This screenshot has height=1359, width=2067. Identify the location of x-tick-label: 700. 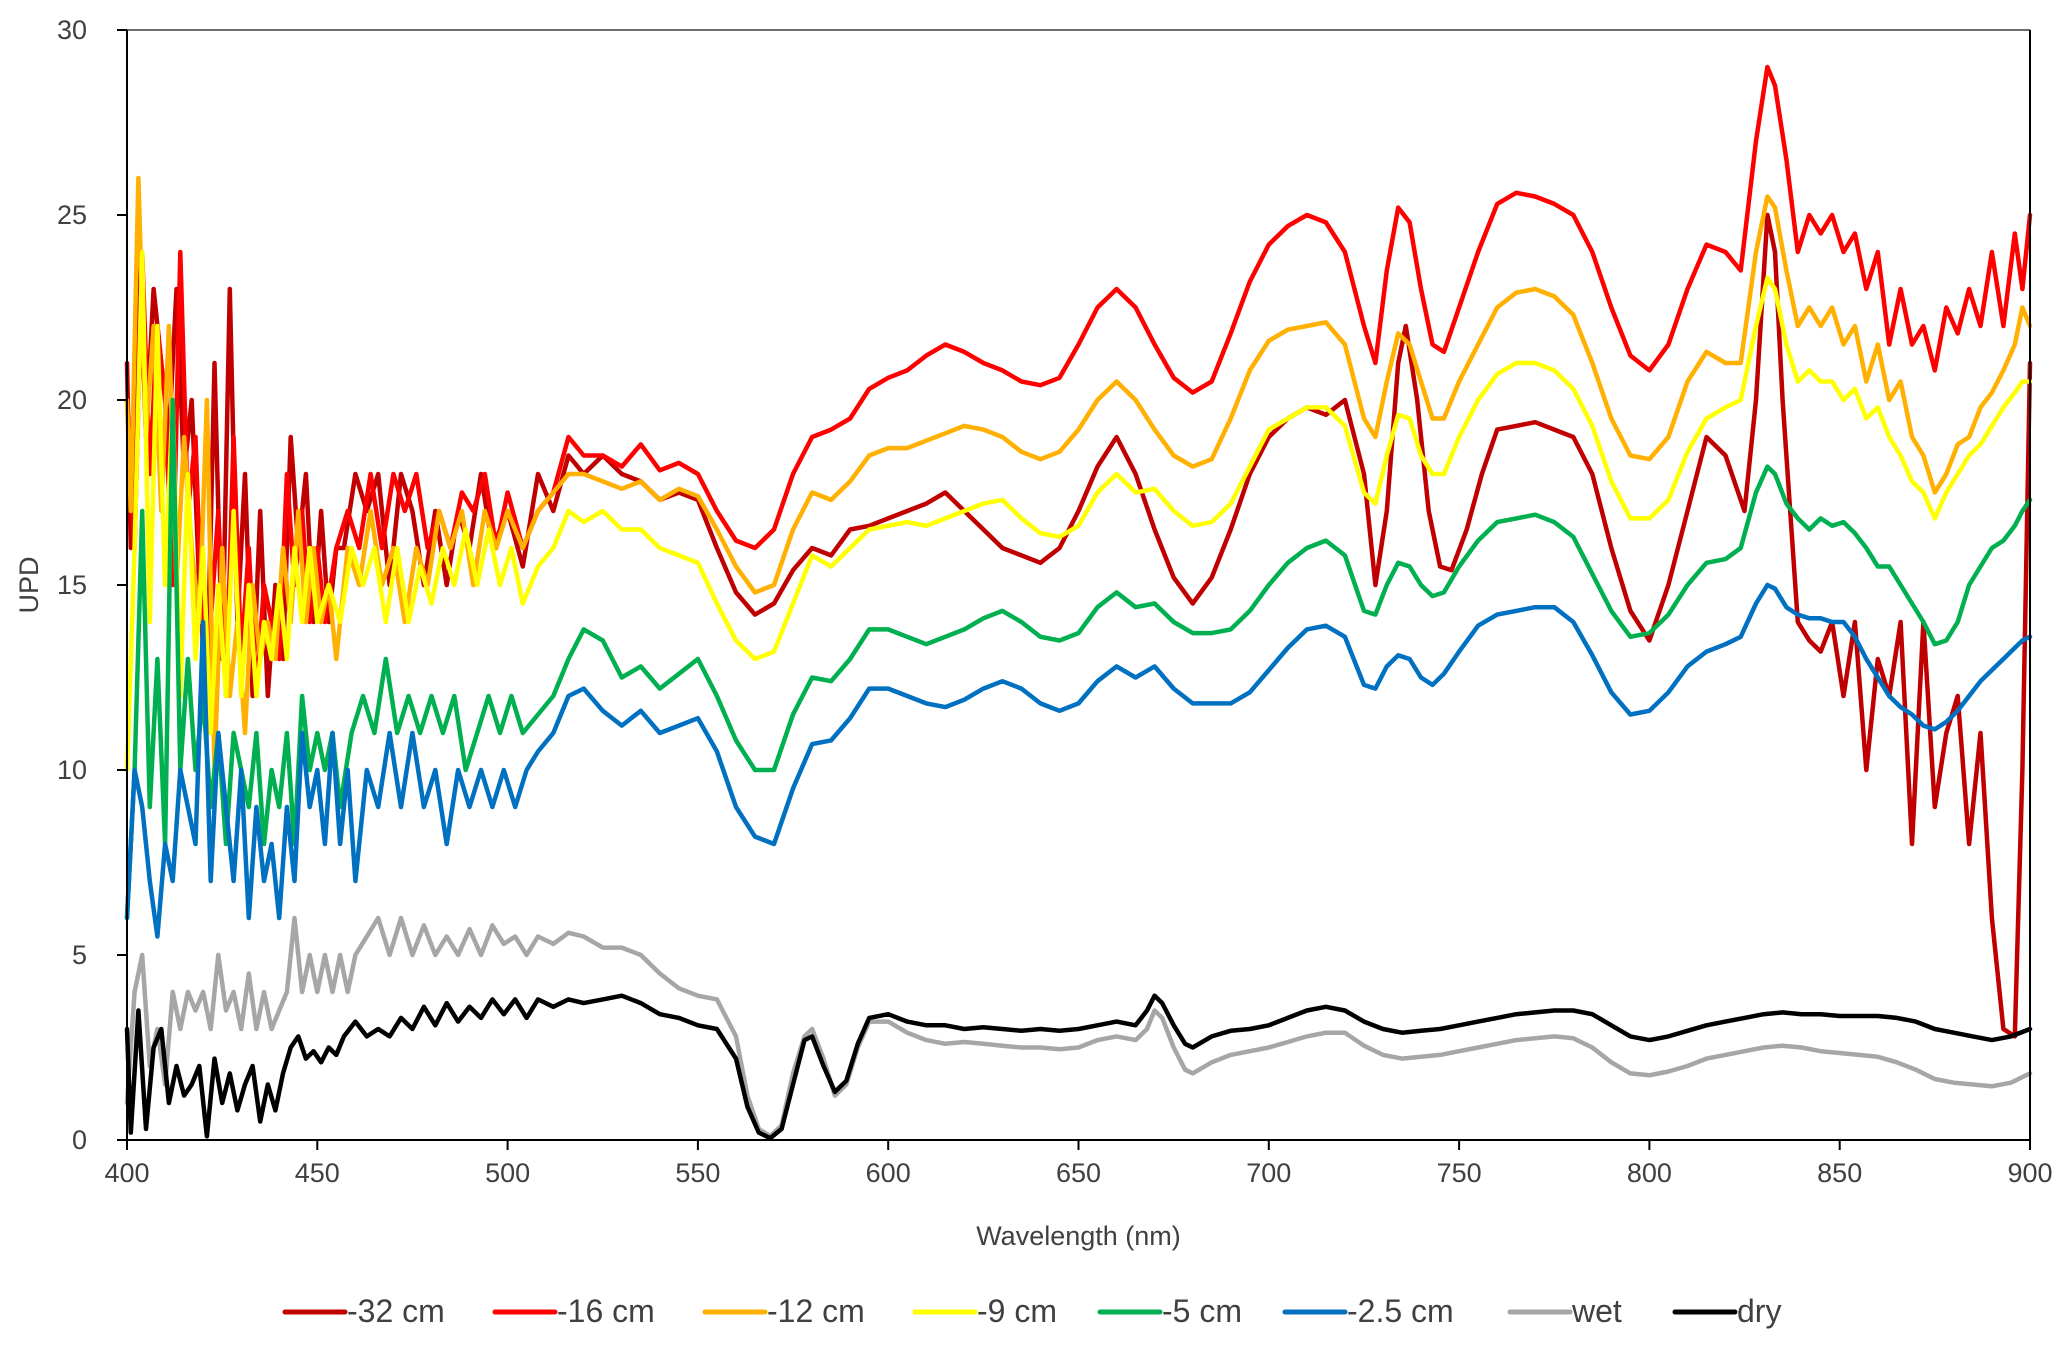
(1268, 1173).